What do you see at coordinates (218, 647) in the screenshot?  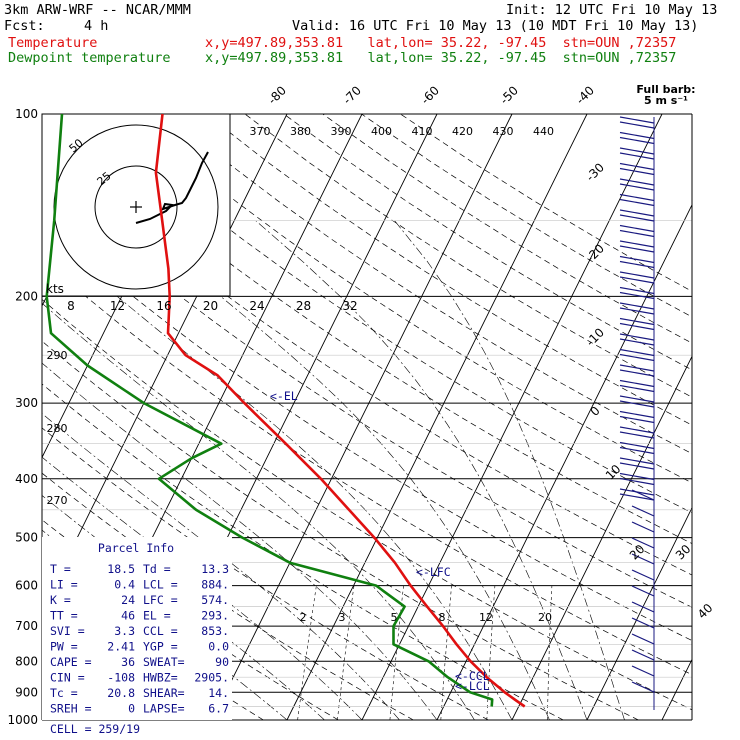 I see `parcel-info-value: 0.0` at bounding box center [218, 647].